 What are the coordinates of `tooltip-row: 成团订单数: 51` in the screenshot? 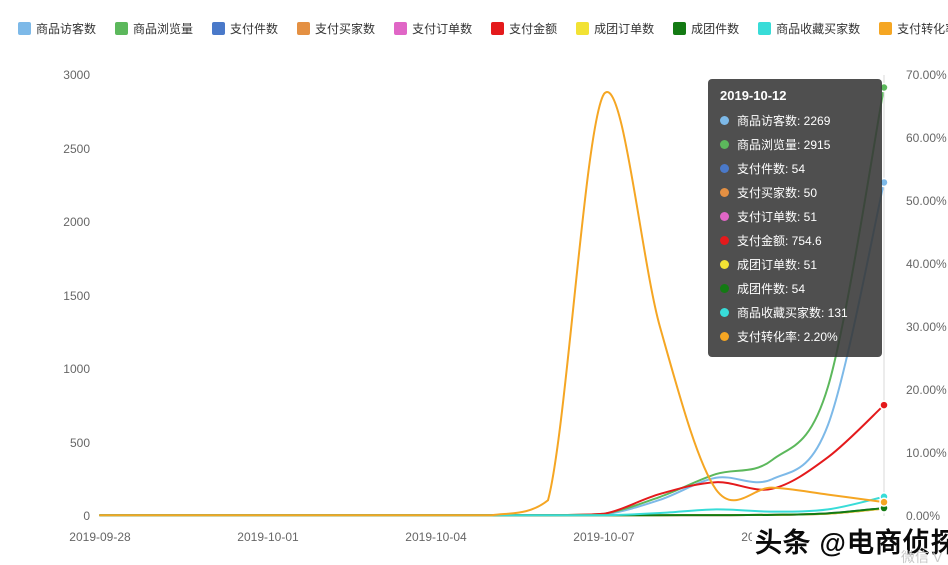 It's located at (795, 264).